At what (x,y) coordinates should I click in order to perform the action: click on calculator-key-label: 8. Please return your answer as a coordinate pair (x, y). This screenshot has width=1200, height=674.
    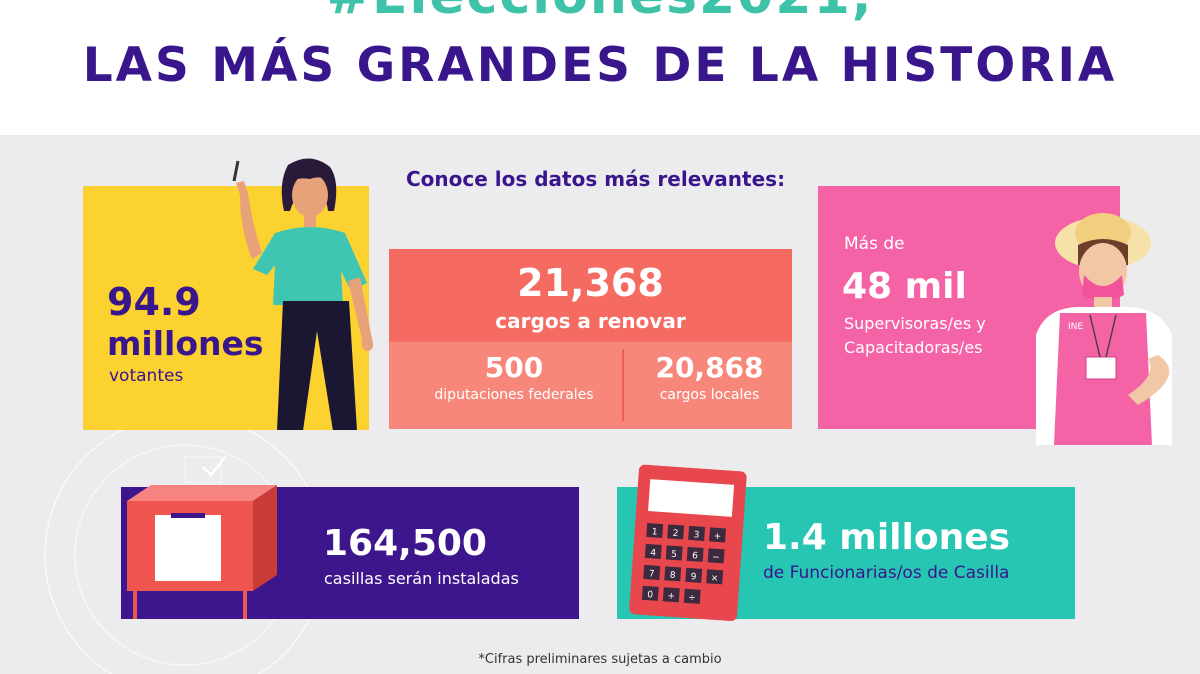
    Looking at the image, I should click on (672, 576).